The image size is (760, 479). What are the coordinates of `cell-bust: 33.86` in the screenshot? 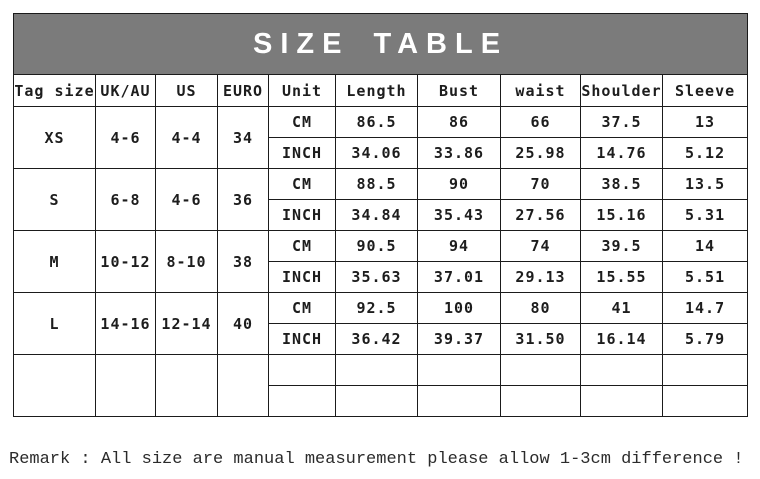 It's located at (459, 153).